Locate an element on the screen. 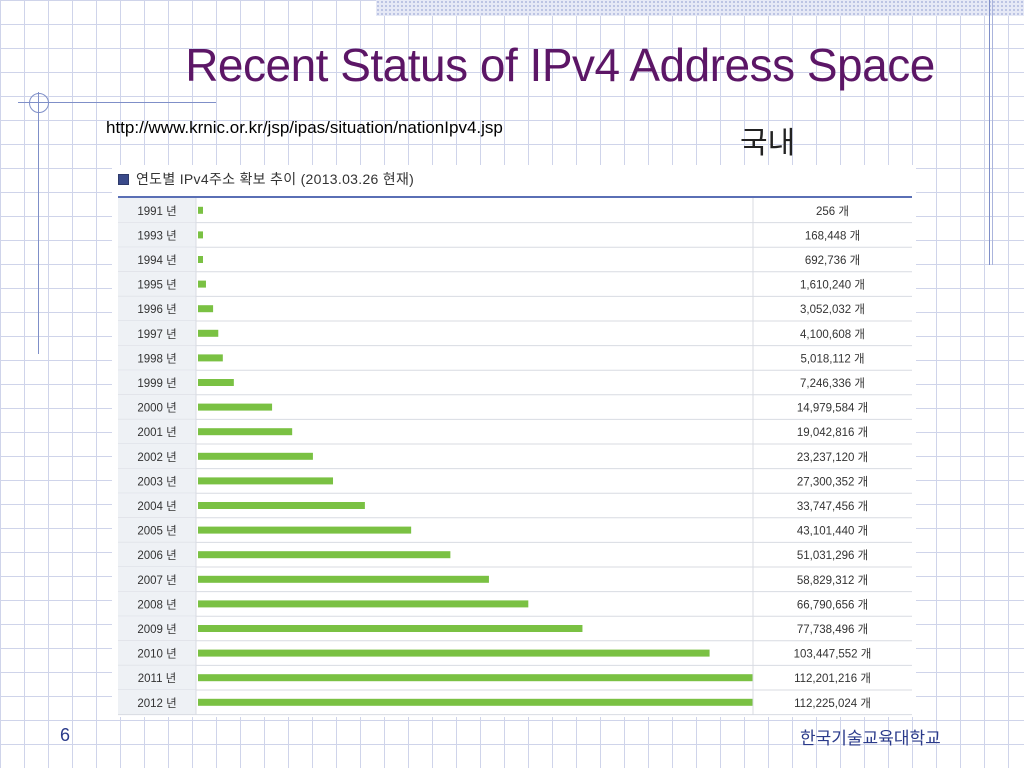 This screenshot has height=768, width=1024. year-label: 1995 년 is located at coordinates (156, 285).